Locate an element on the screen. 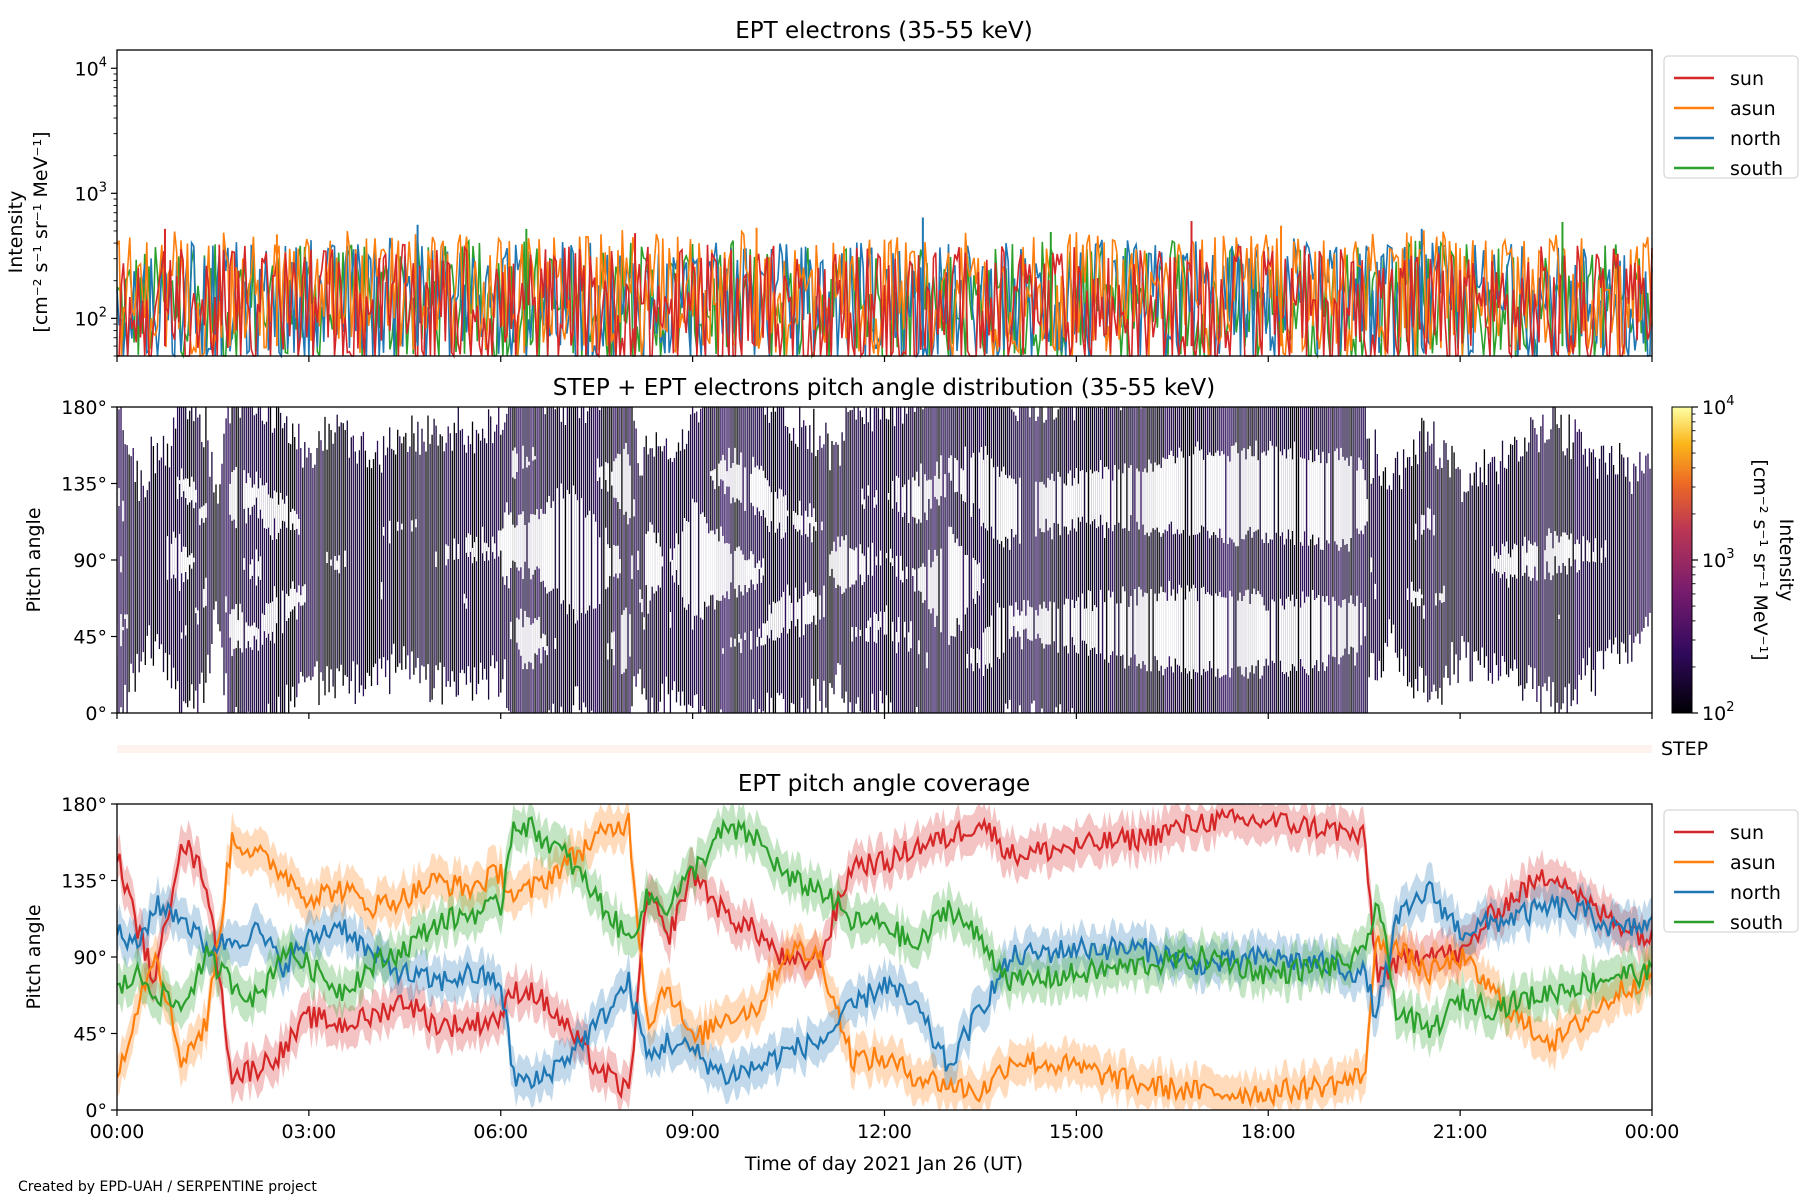 The height and width of the screenshot is (1204, 1800). x-tick-label: 06:00 is located at coordinates (500, 1132).